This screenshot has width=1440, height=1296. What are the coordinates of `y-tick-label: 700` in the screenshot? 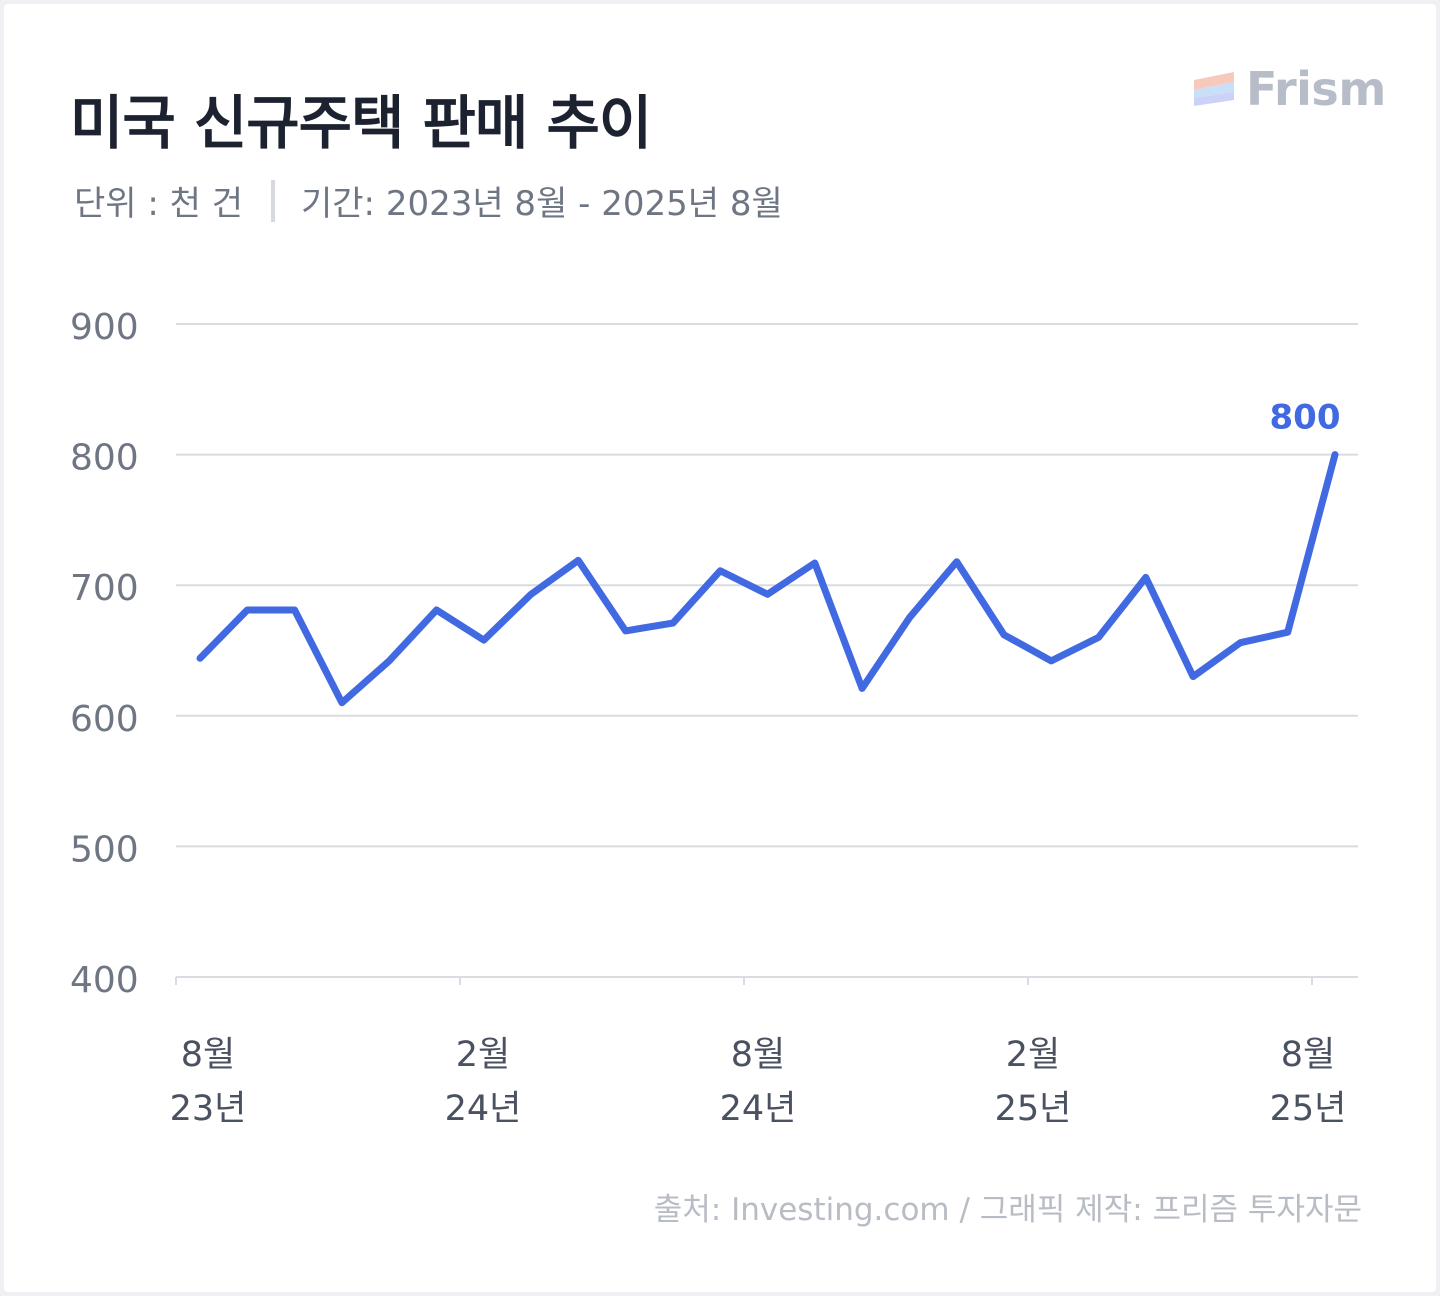 It's located at (104, 588).